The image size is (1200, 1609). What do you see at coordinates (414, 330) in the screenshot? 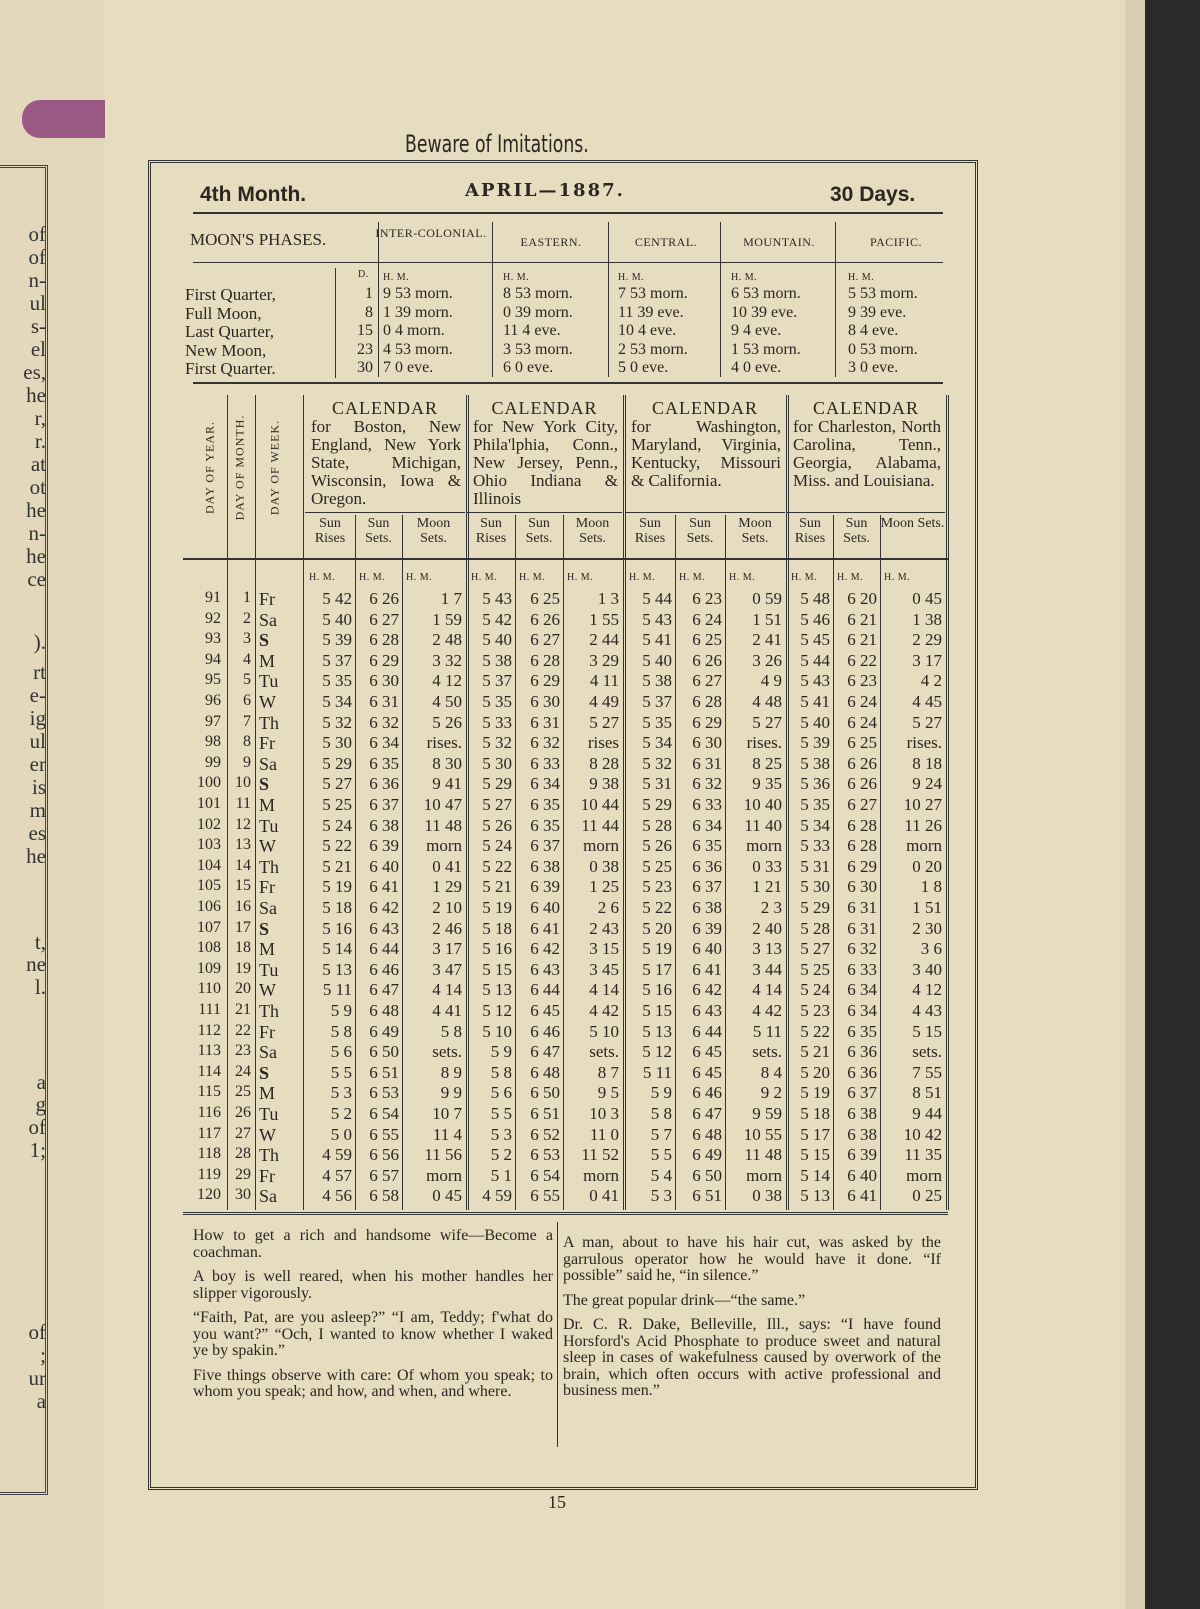
I see `phase-time: 0 4 morn.` at bounding box center [414, 330].